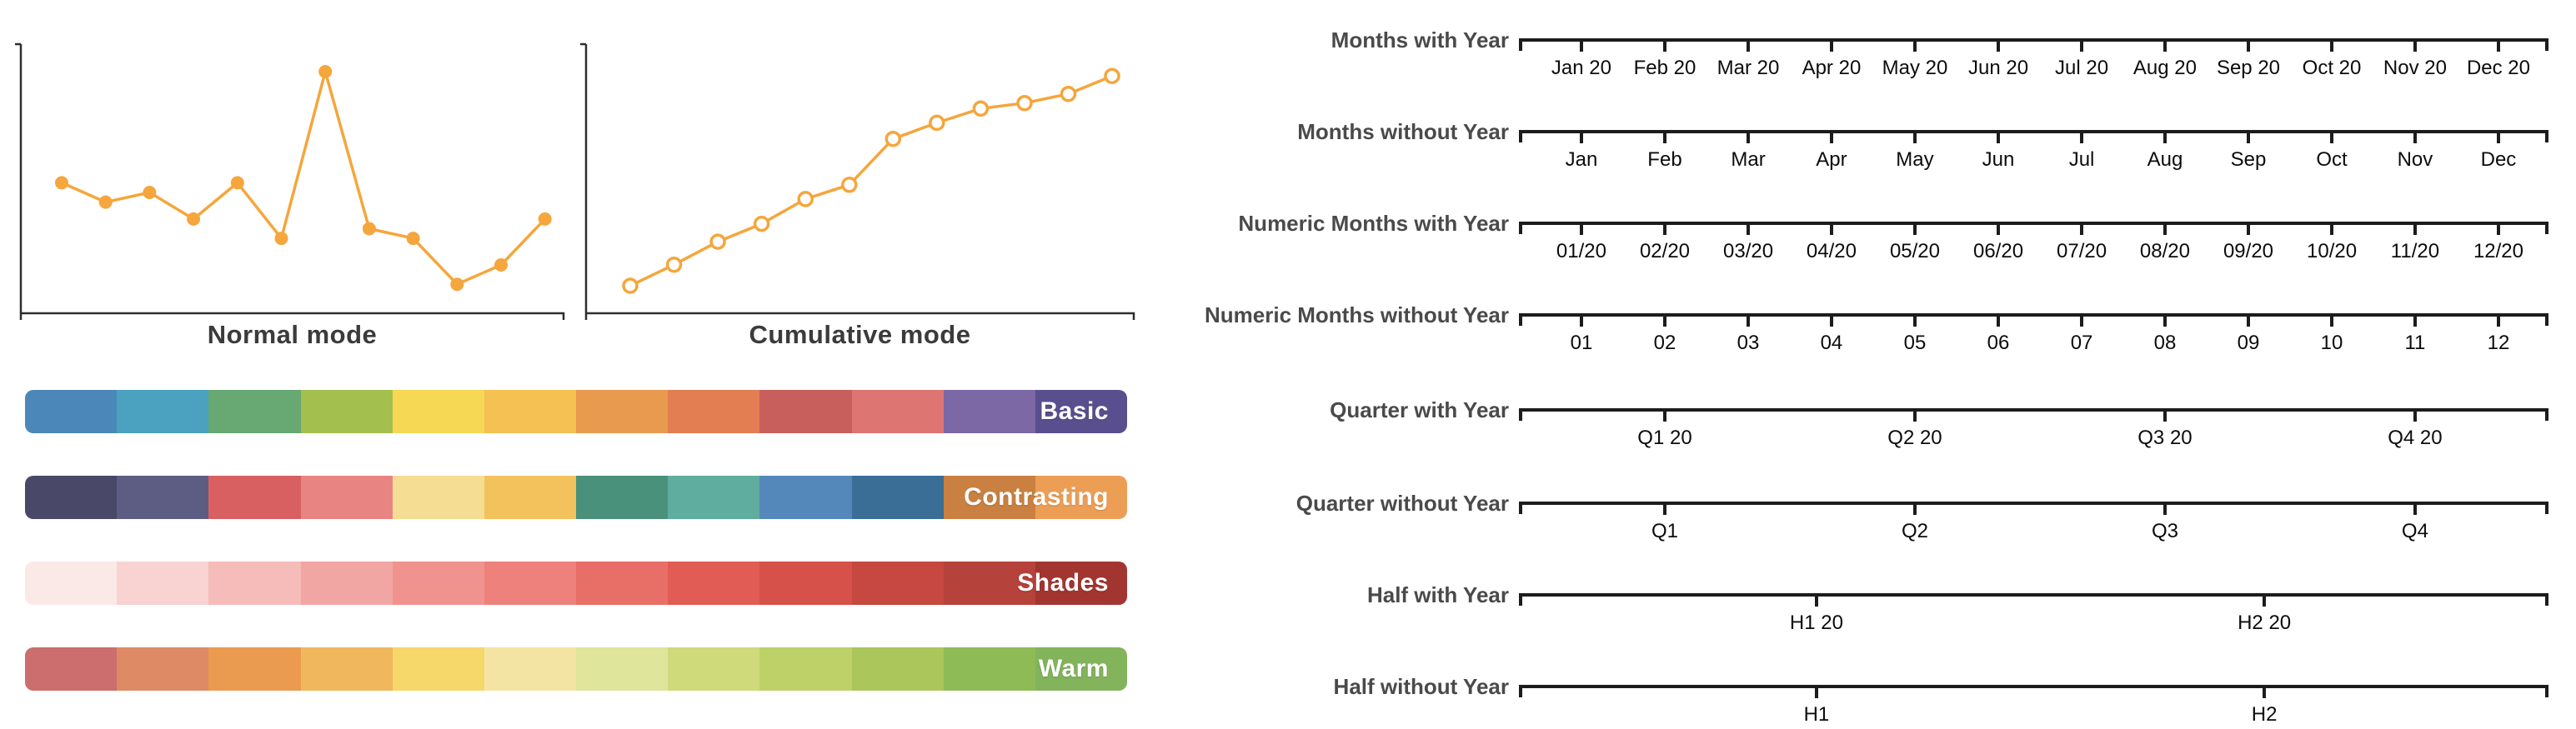 The width and height of the screenshot is (2576, 729). I want to click on axis-format-example-half-with-year: H1 20 H2 20, so click(2033, 613).